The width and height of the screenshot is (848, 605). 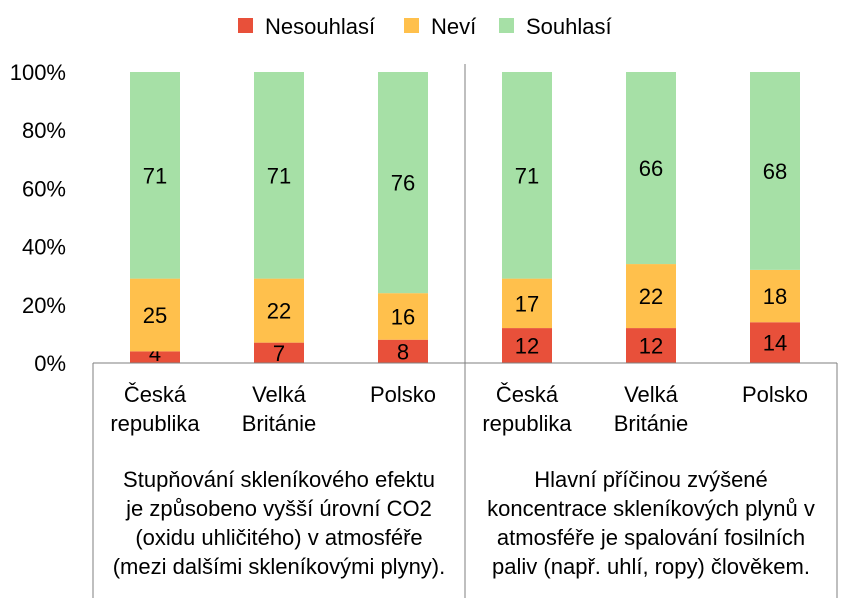 What do you see at coordinates (453, 26) in the screenshot?
I see `legend-label-nevi: Neví` at bounding box center [453, 26].